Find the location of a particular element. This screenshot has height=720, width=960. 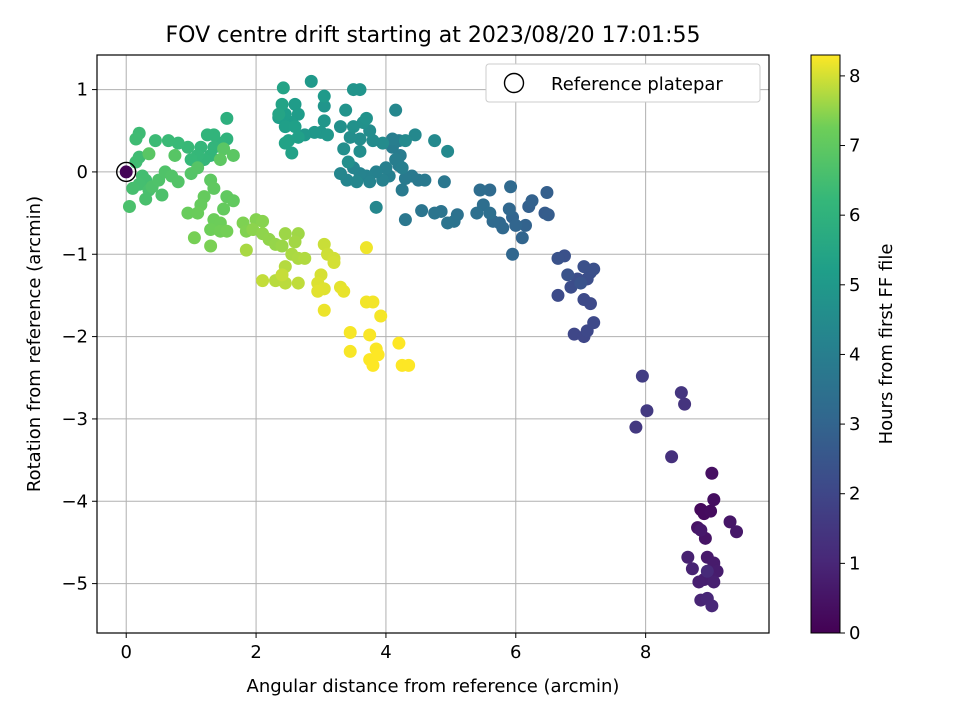

y-tick-label: 0 is located at coordinates (82, 172).